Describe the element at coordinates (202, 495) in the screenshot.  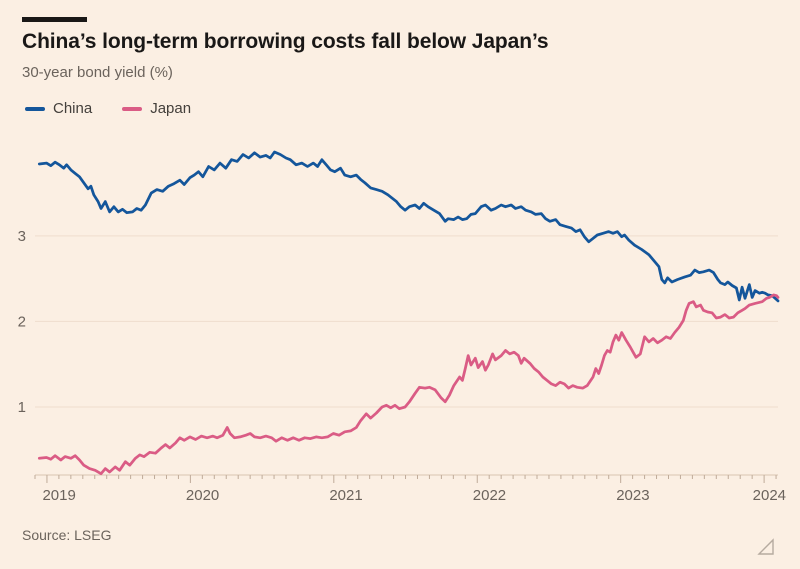
I see `x-tick-label-2020: 2020` at that location.